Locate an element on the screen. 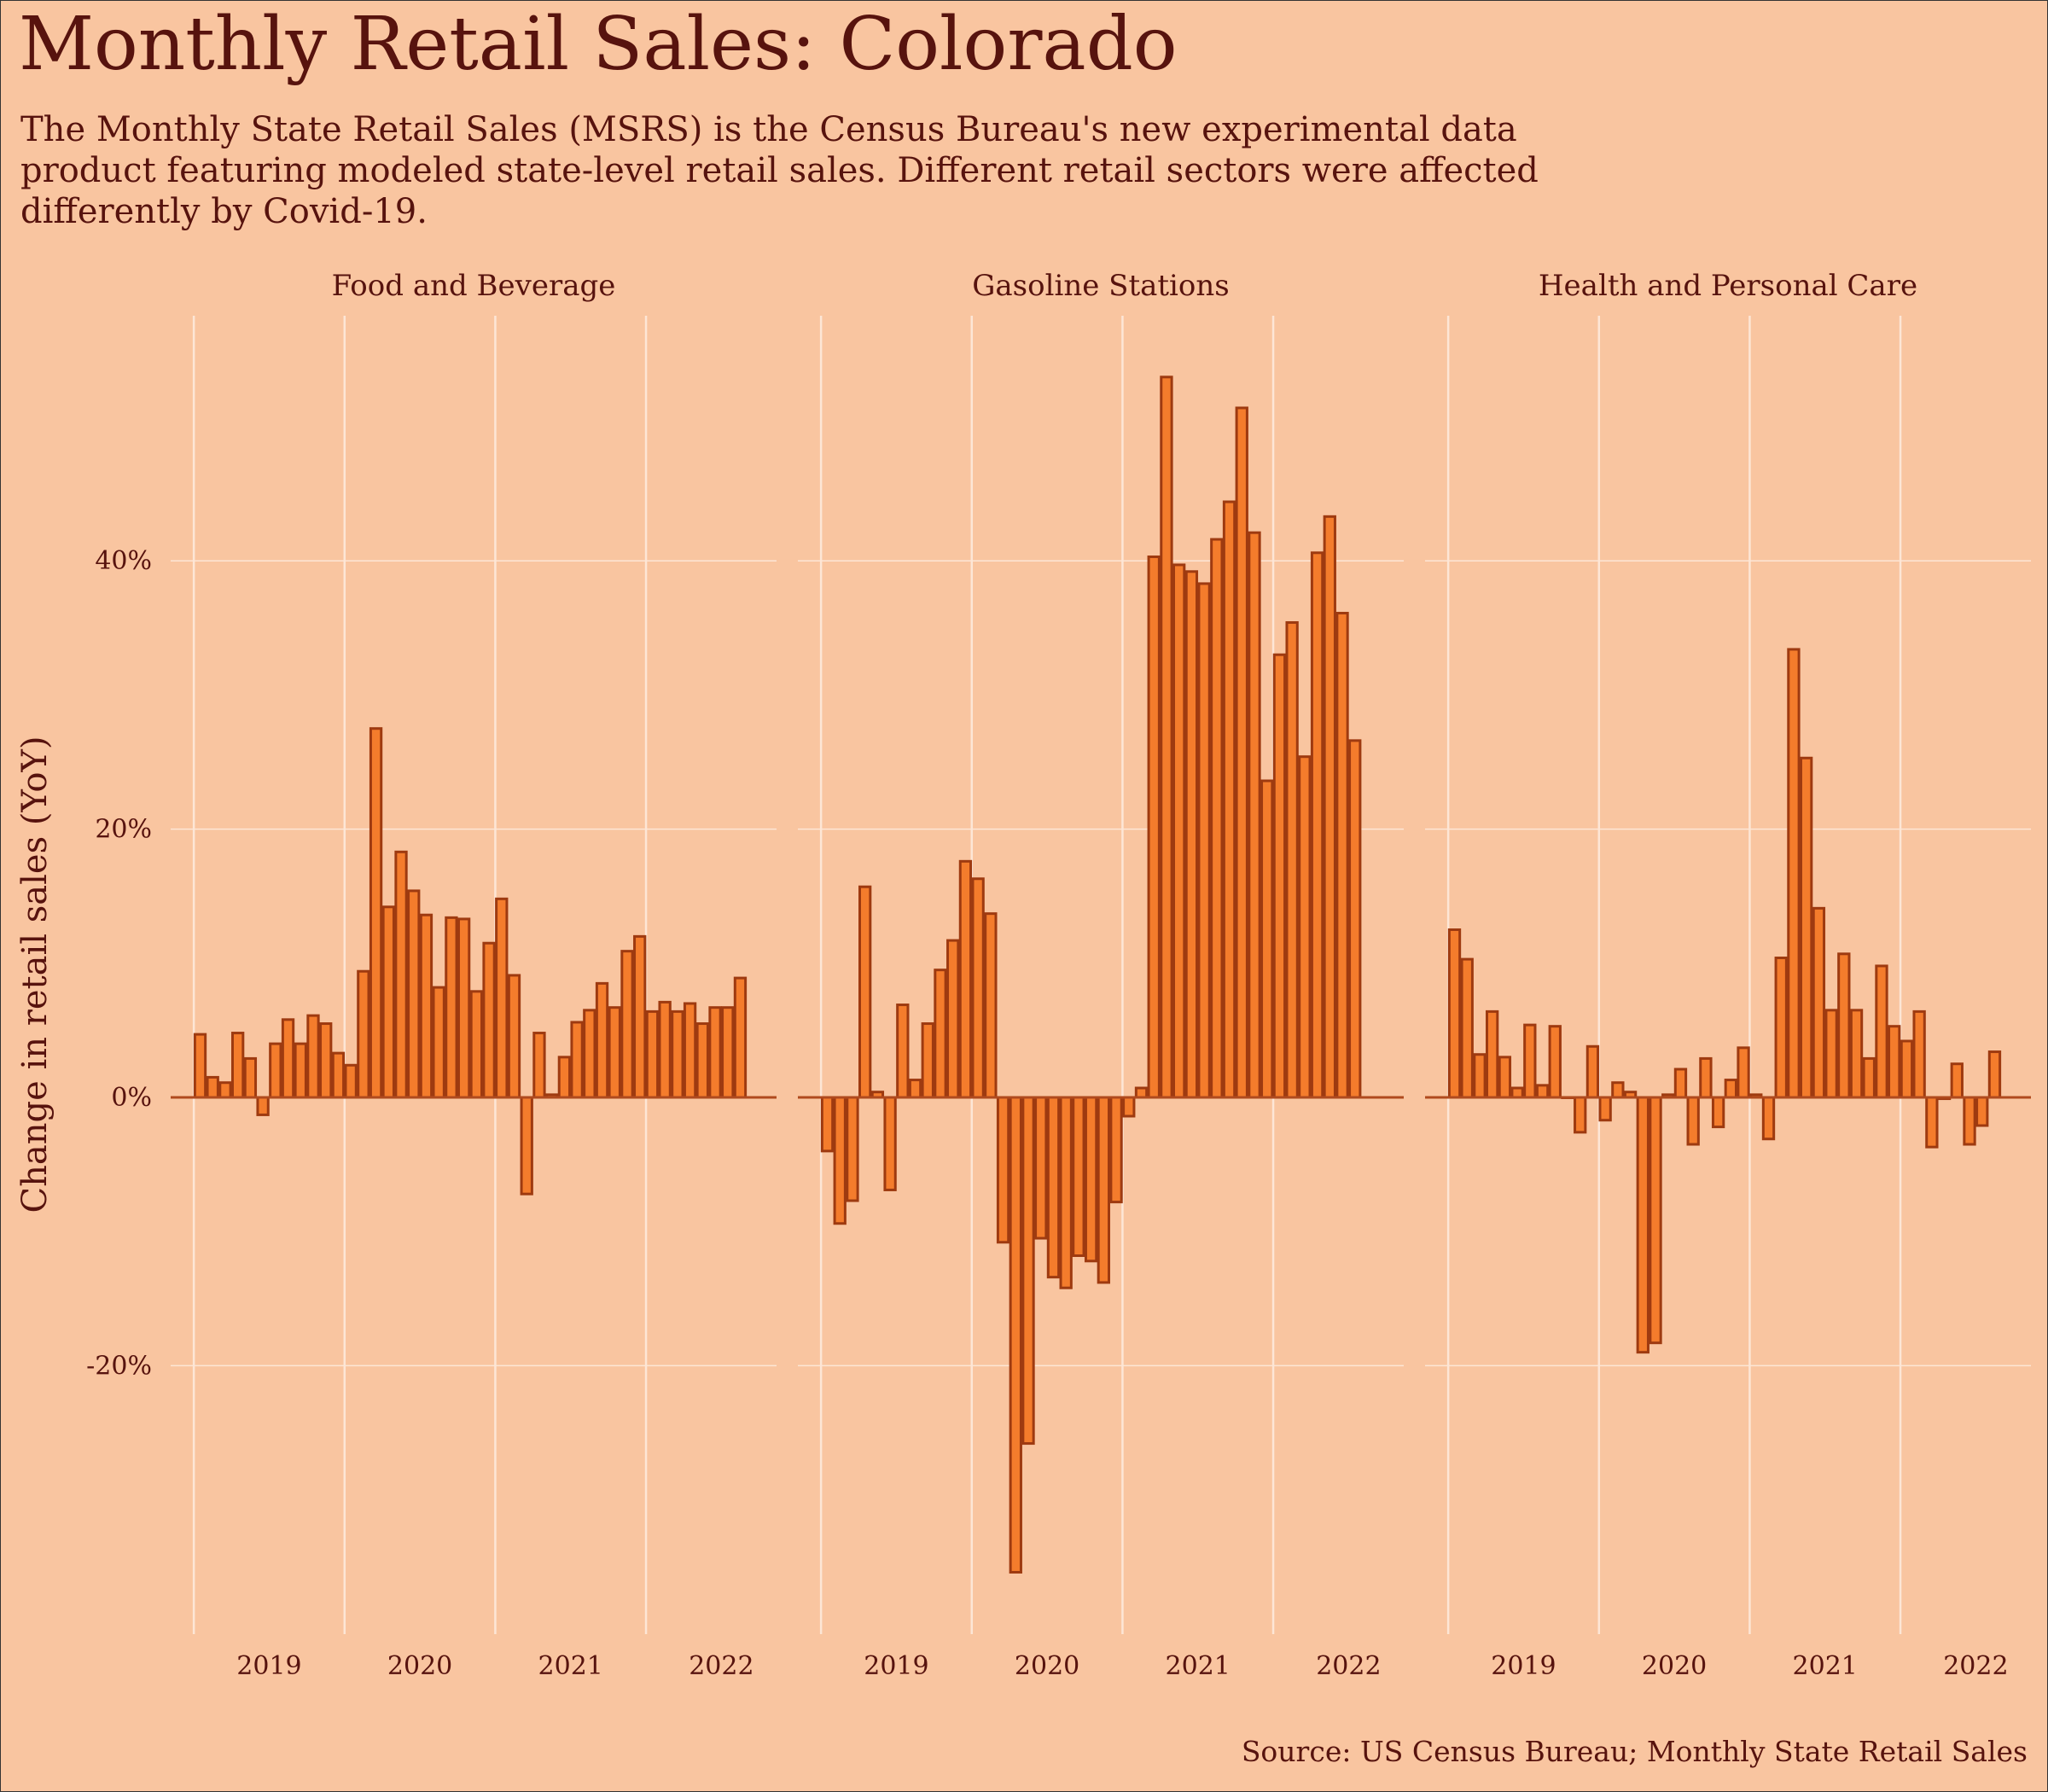  y-tick-label: 40% is located at coordinates (124, 561).